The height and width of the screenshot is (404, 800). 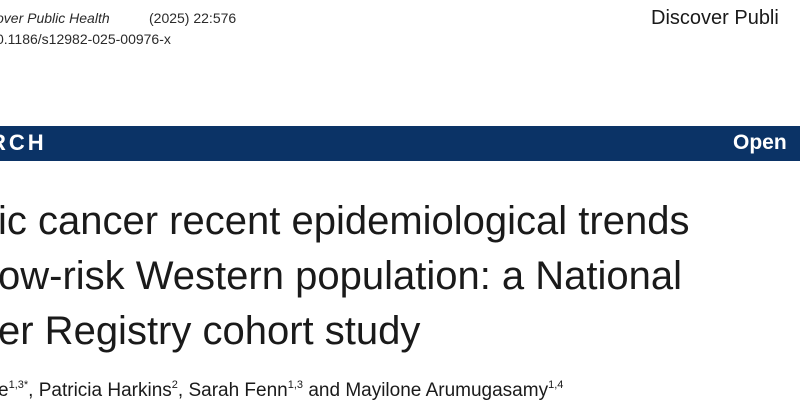 What do you see at coordinates (447, 390) in the screenshot?
I see `author-4-name: Mayilone Arumugasamy` at bounding box center [447, 390].